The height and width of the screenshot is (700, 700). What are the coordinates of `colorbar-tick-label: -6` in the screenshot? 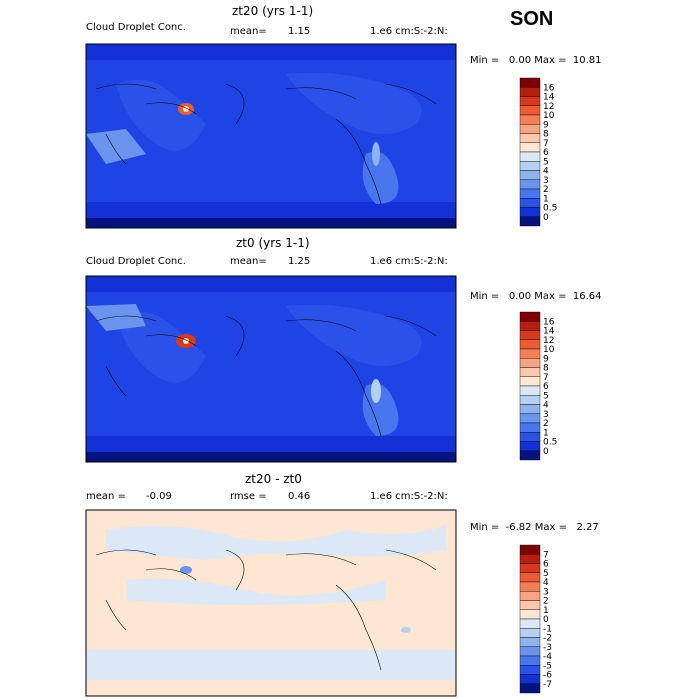 It's located at (547, 676).